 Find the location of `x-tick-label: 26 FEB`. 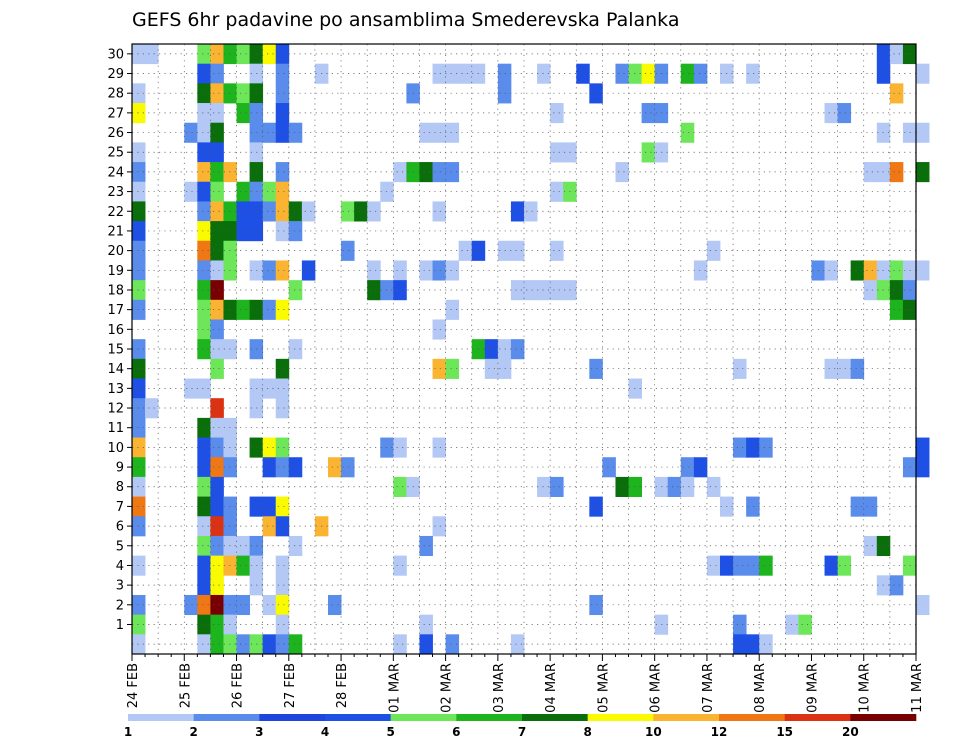

x-tick-label: 26 FEB is located at coordinates (238, 685).